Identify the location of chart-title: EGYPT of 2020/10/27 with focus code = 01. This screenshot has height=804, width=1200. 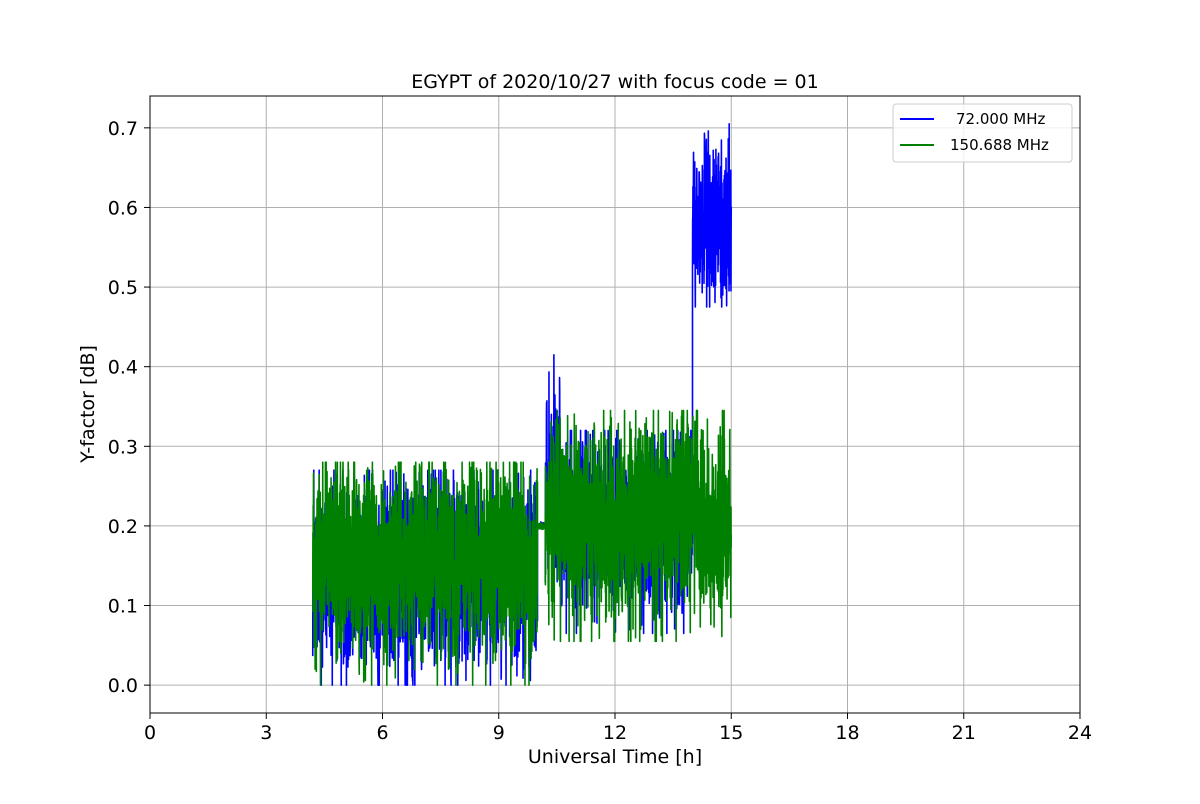
(614, 82).